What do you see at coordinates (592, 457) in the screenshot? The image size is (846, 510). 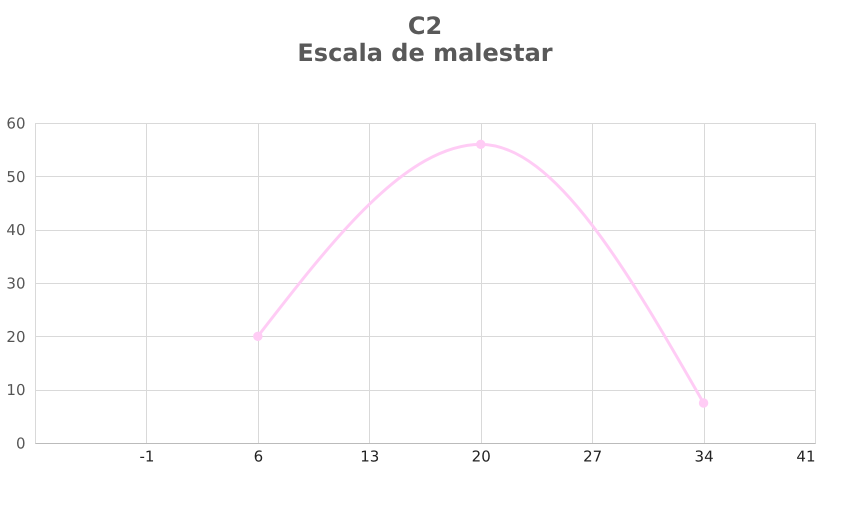 I see `x-tick-label: 27` at bounding box center [592, 457].